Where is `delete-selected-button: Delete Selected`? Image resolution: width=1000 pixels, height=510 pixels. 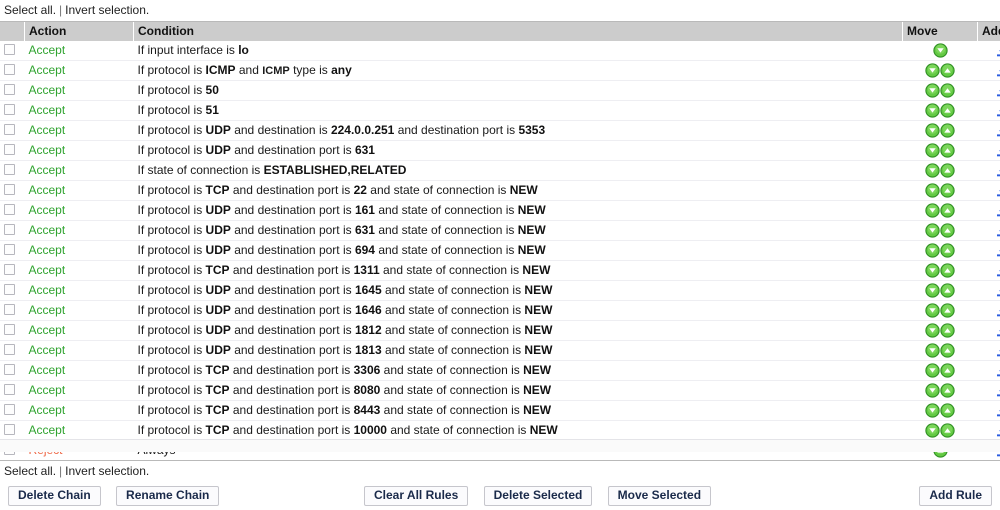 delete-selected-button: Delete Selected is located at coordinates (538, 496).